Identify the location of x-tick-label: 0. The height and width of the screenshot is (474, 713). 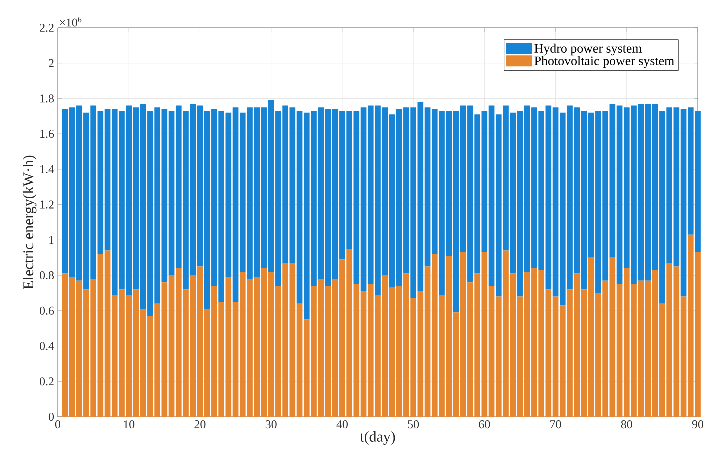
(58, 424).